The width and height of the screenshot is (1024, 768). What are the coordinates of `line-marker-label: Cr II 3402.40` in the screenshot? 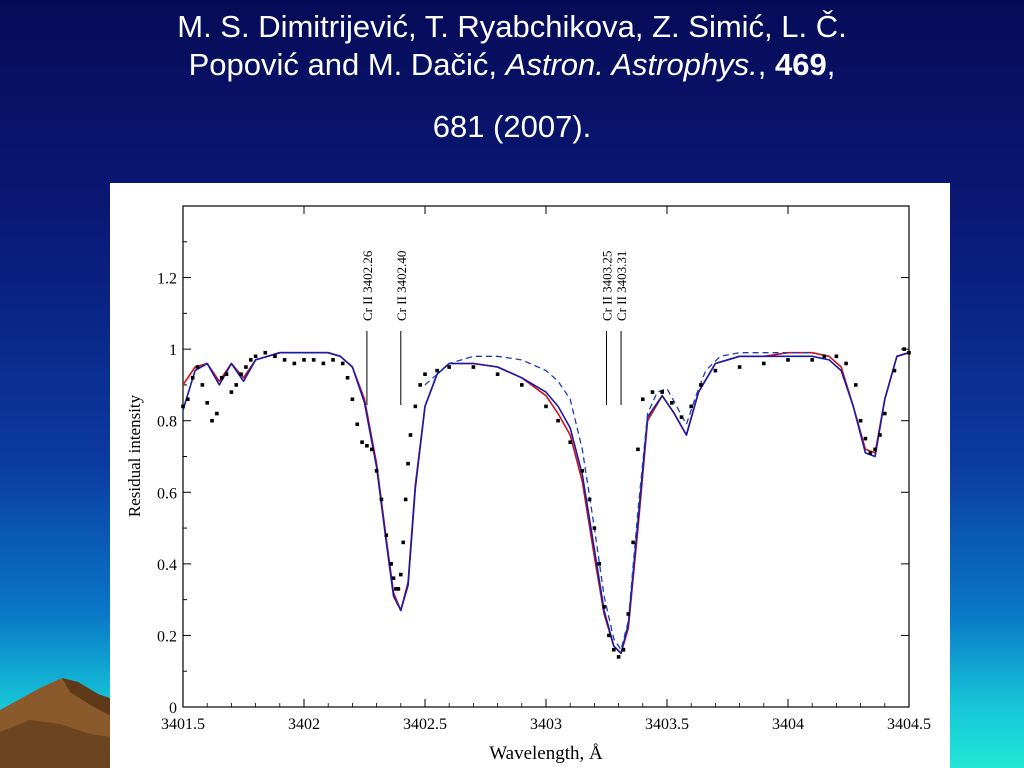 It's located at (401, 286).